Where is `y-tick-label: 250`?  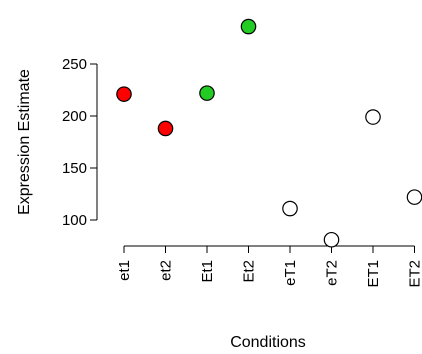
y-tick-label: 250 is located at coordinates (74, 64).